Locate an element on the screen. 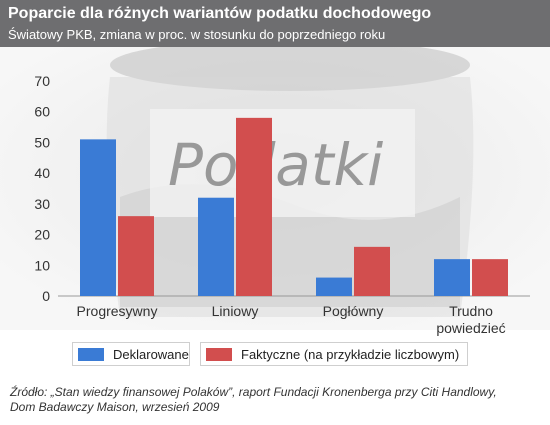 This screenshot has width=550, height=425. y-tick-label: 70 is located at coordinates (42, 81).